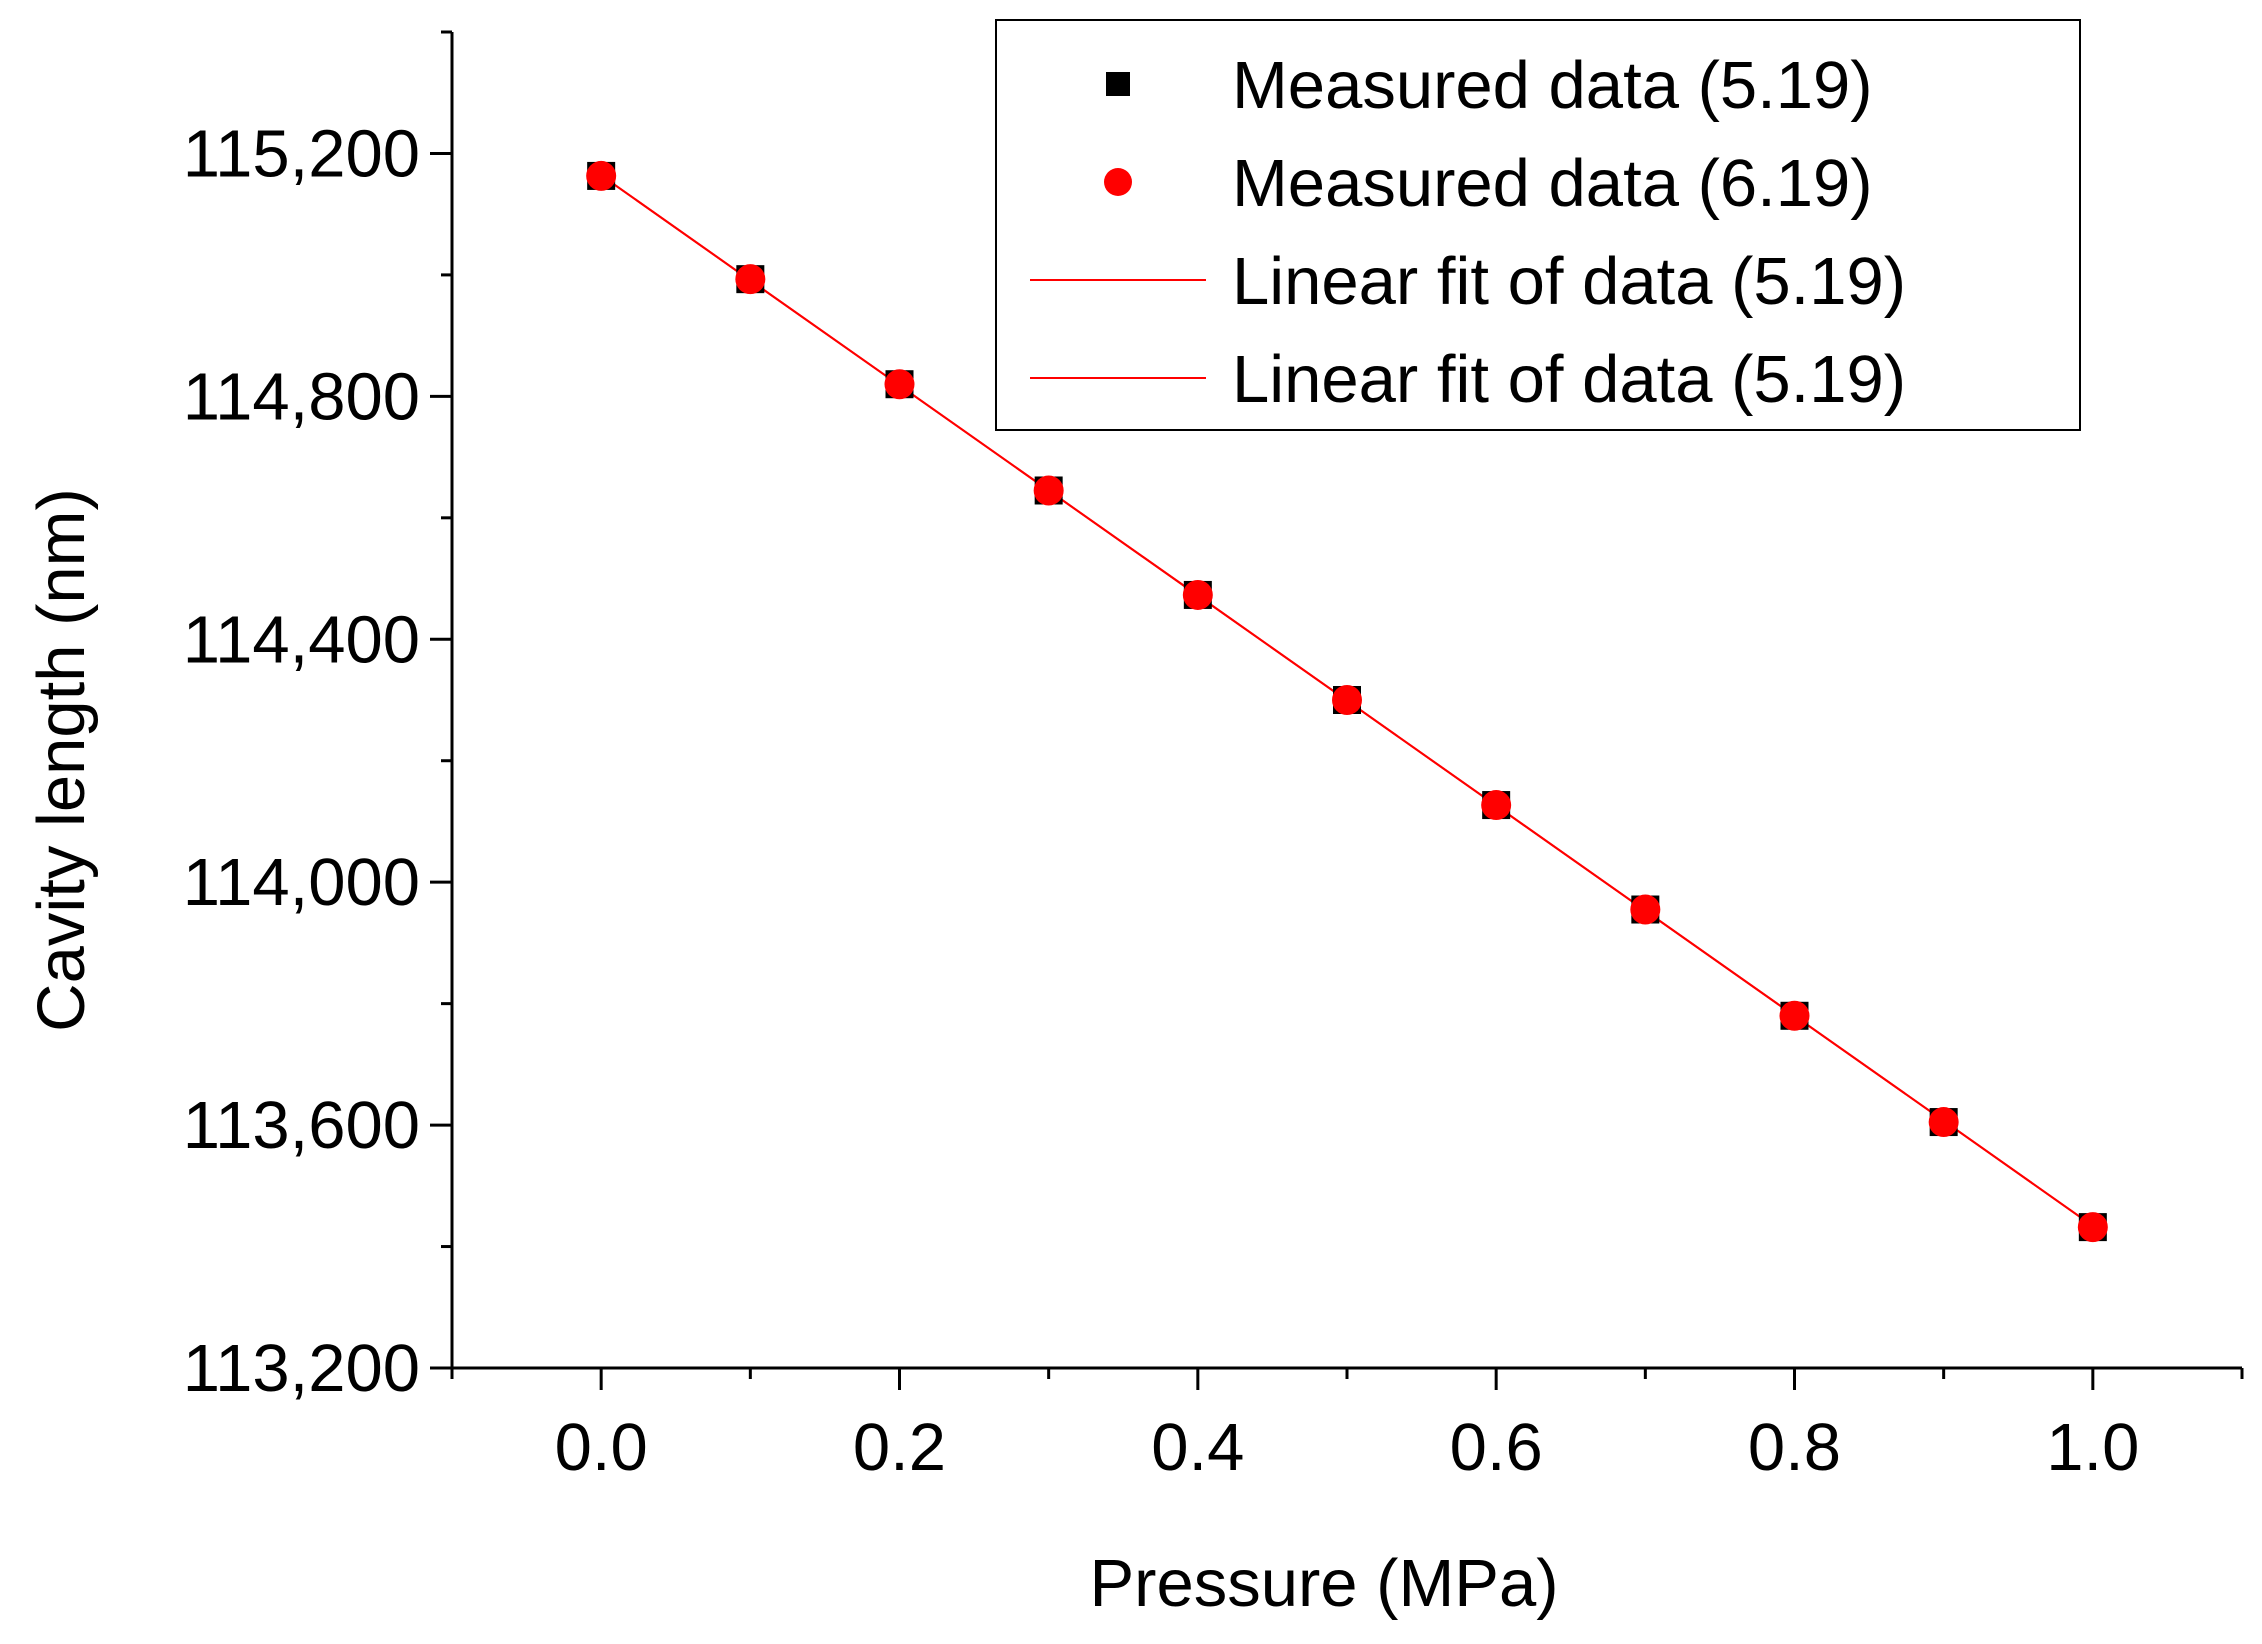 The height and width of the screenshot is (1644, 2262). Describe the element at coordinates (301, 1125) in the screenshot. I see `y-tick-label: 113,600` at that location.